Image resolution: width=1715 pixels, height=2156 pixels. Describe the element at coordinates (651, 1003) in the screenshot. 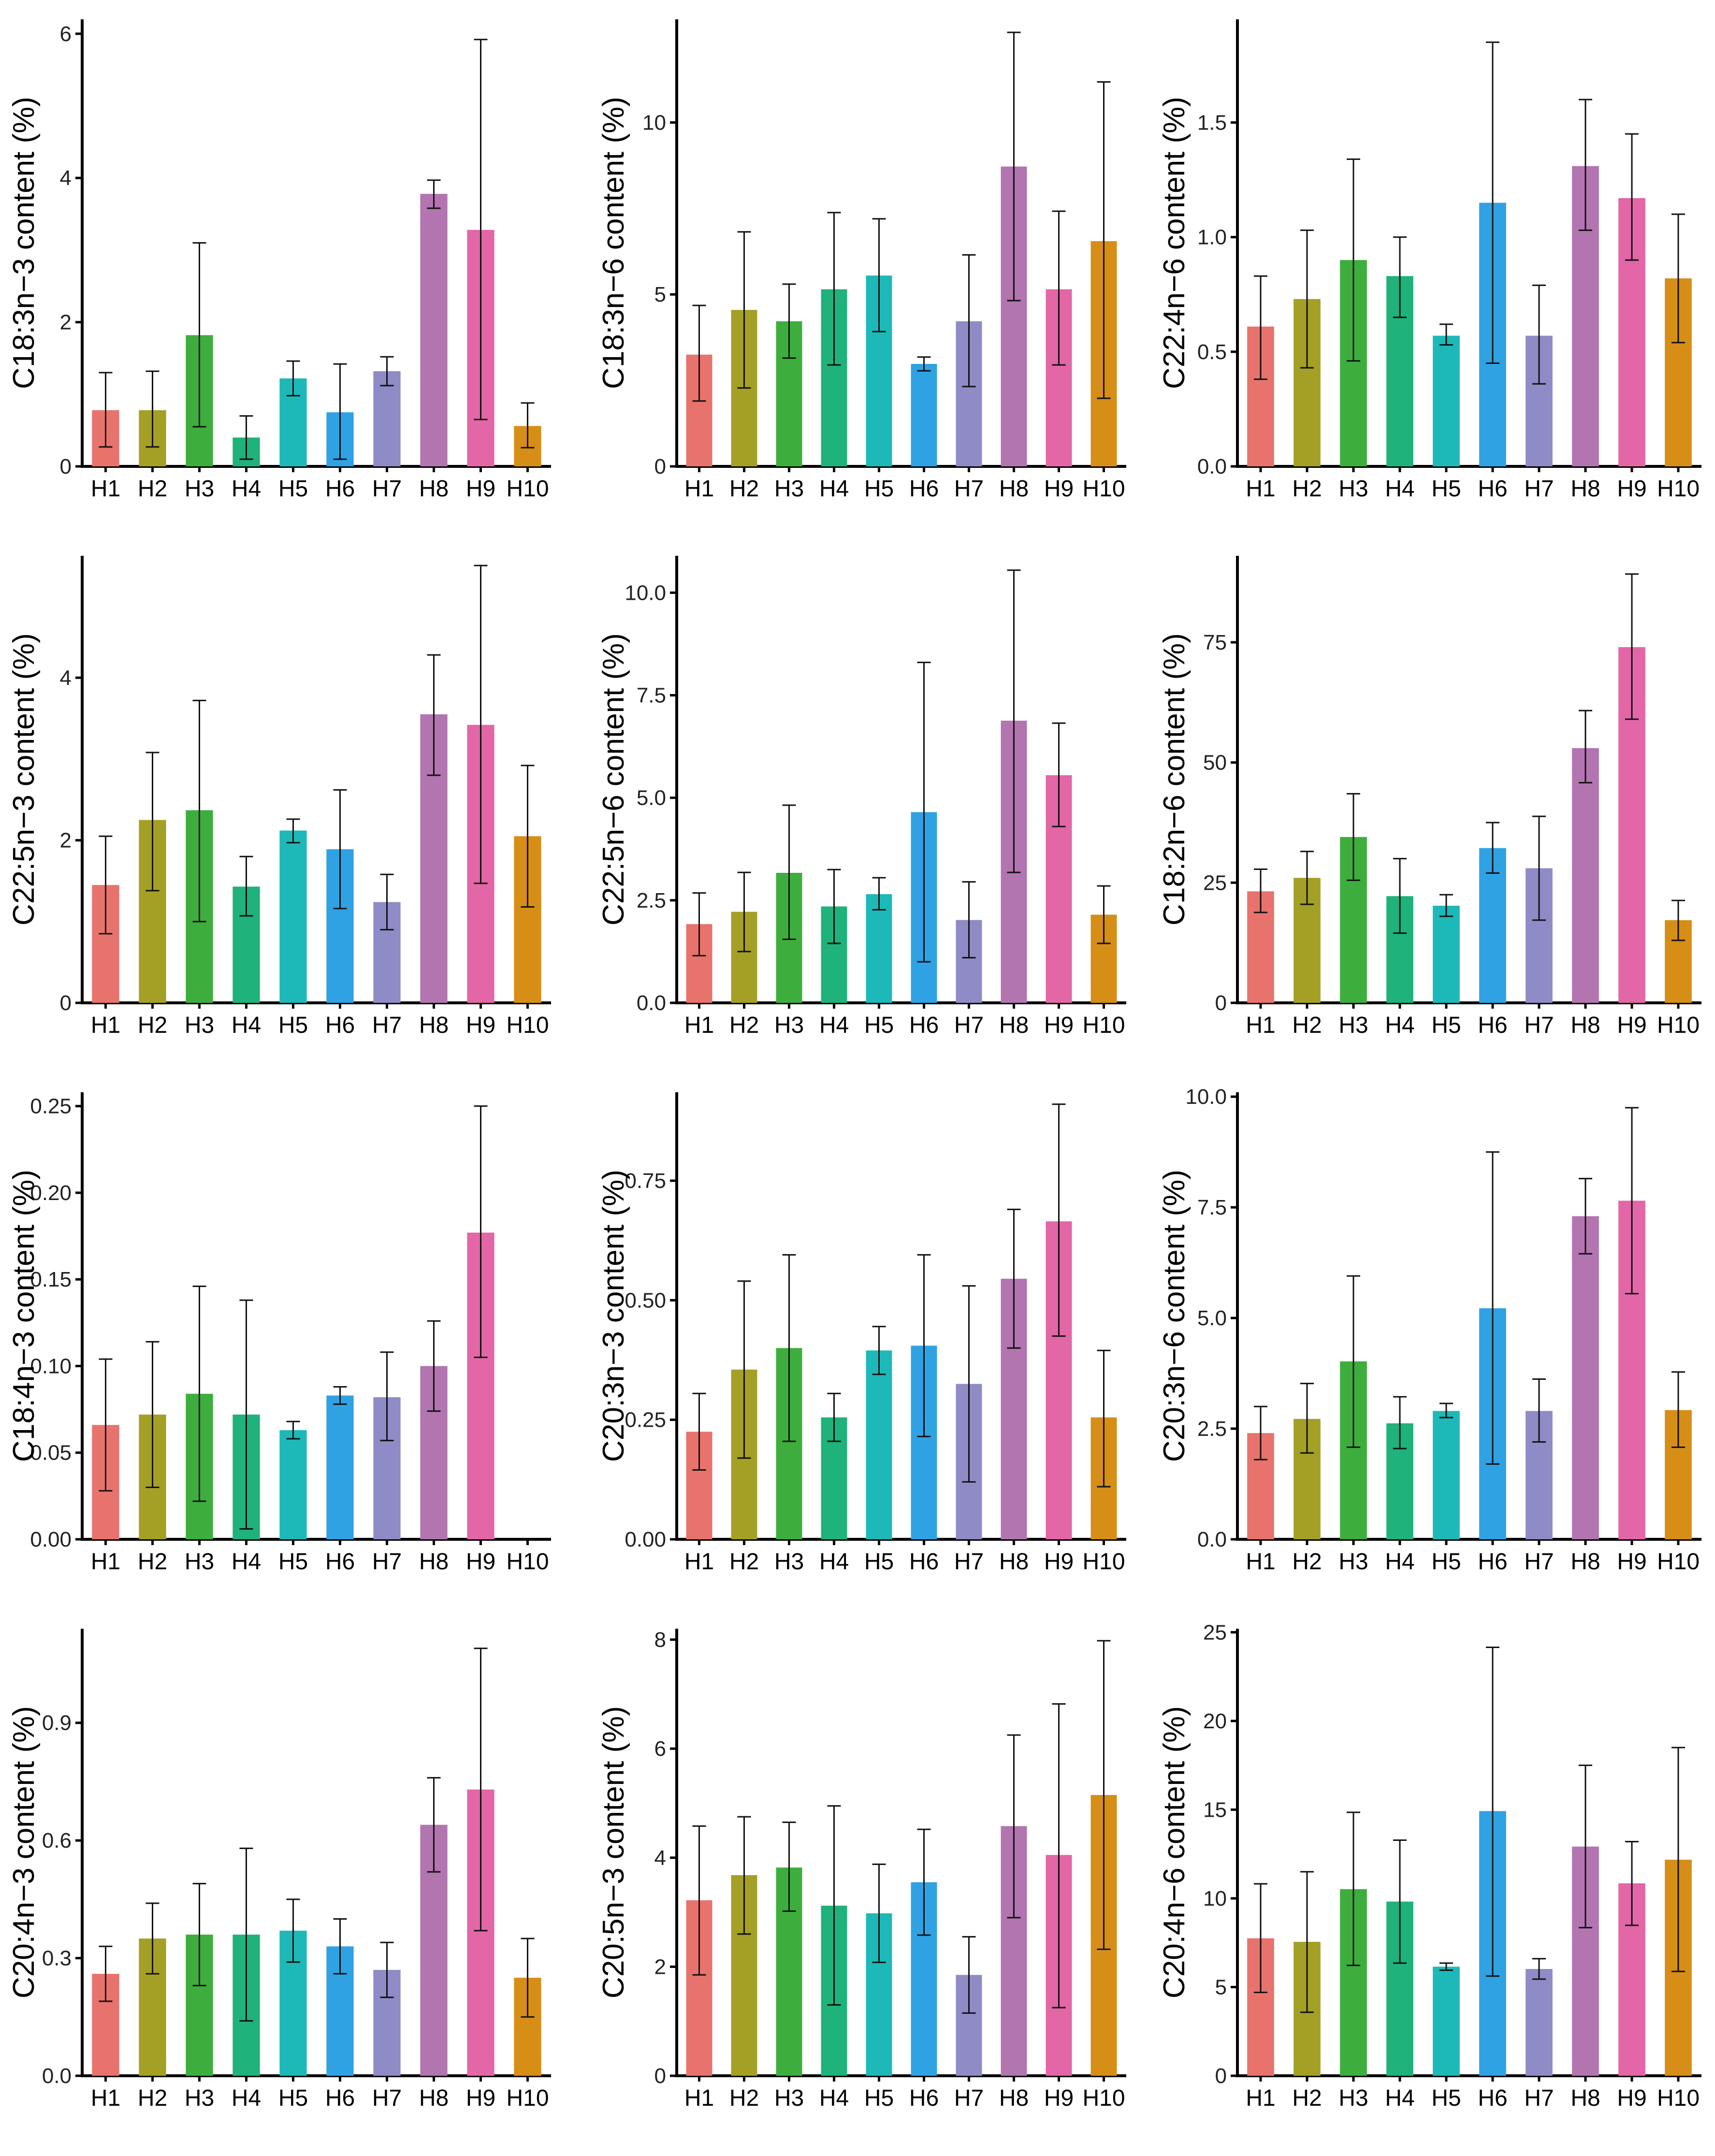

I see `y-tick-label: 0.0` at that location.